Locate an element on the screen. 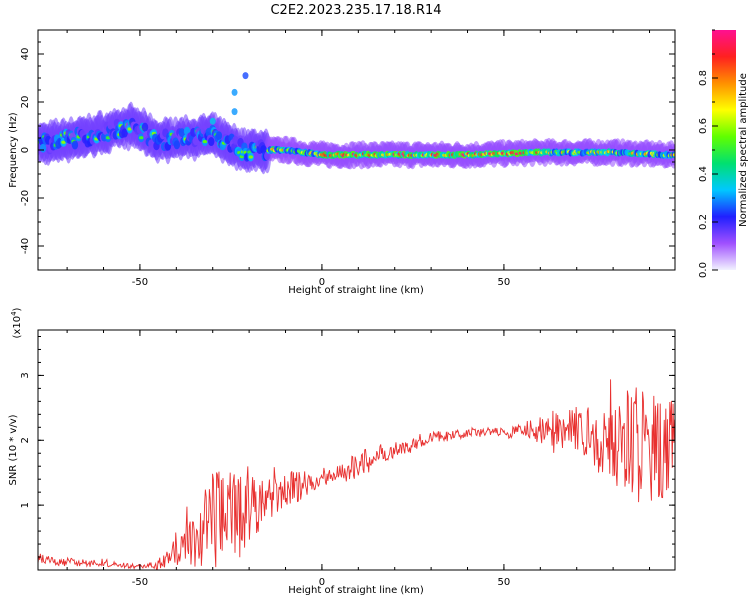 This screenshot has width=750, height=600. y-tick-label: -20 is located at coordinates (25, 198).